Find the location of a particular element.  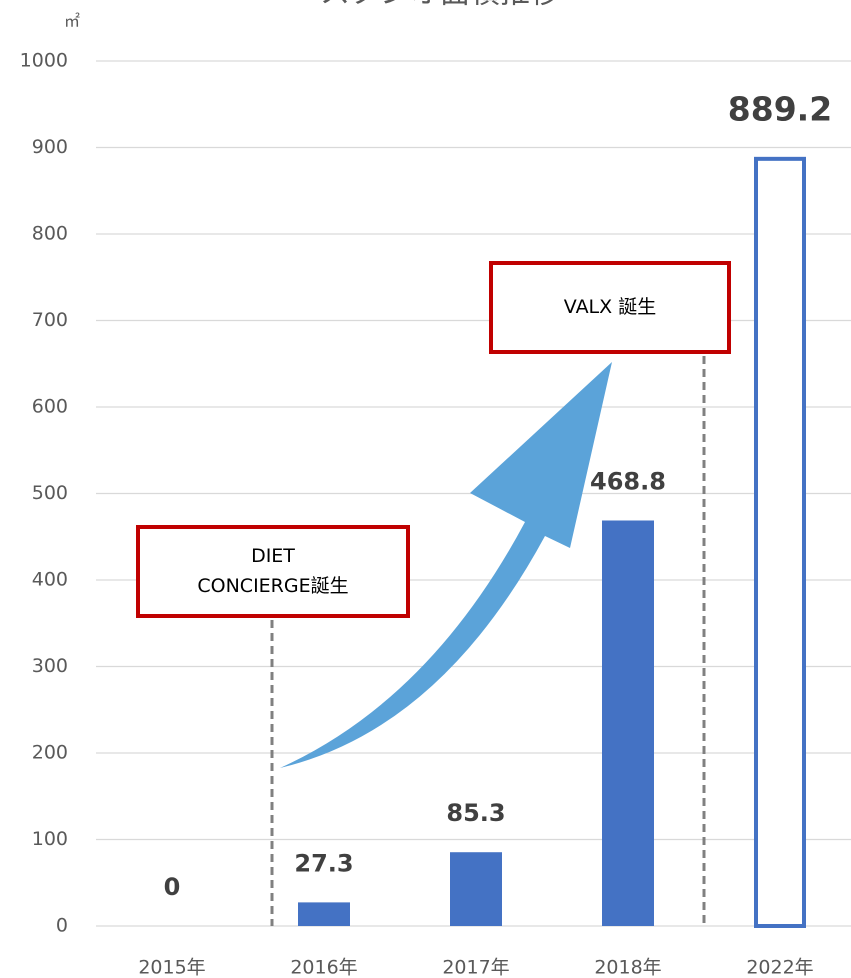

annotation-text: DIET is located at coordinates (273, 556).